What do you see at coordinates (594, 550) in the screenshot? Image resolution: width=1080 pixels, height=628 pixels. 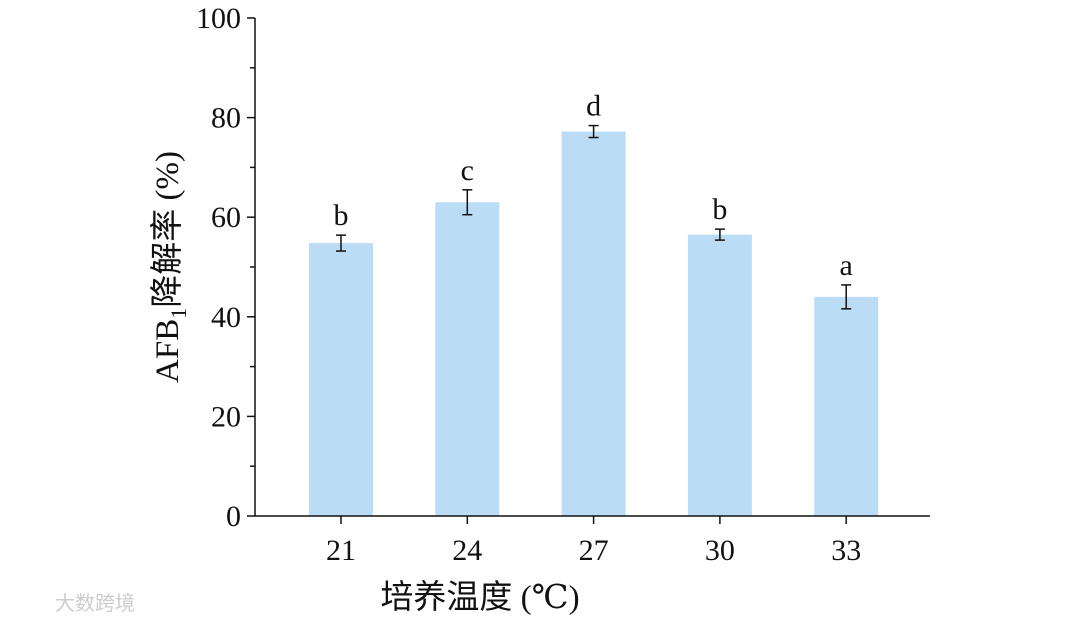 I see `x-tick-label: 27` at bounding box center [594, 550].